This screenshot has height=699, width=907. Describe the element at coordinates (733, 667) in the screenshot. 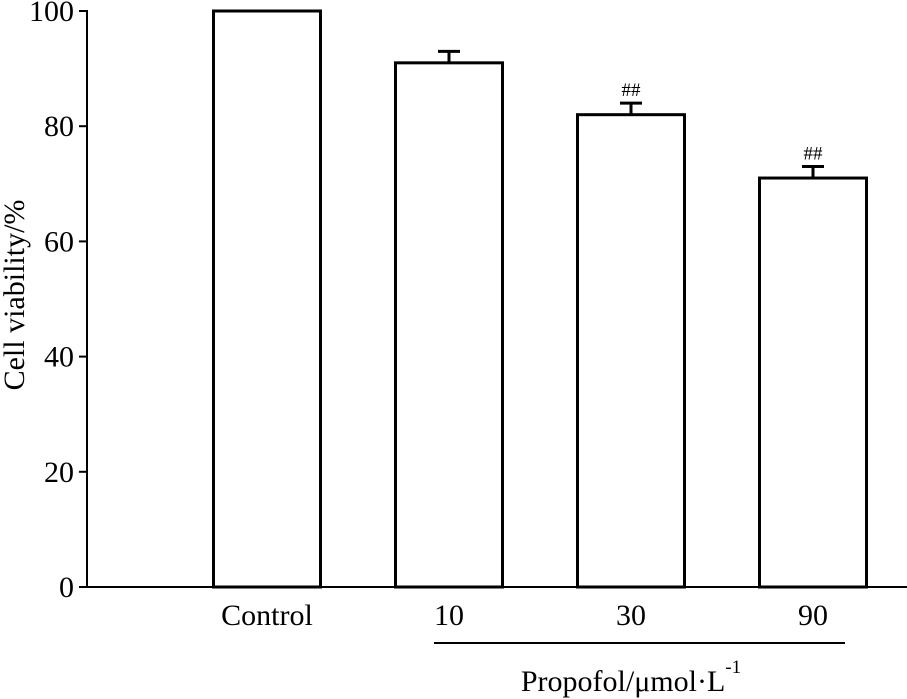

I see `x-axis-title-superscript: -1` at that location.